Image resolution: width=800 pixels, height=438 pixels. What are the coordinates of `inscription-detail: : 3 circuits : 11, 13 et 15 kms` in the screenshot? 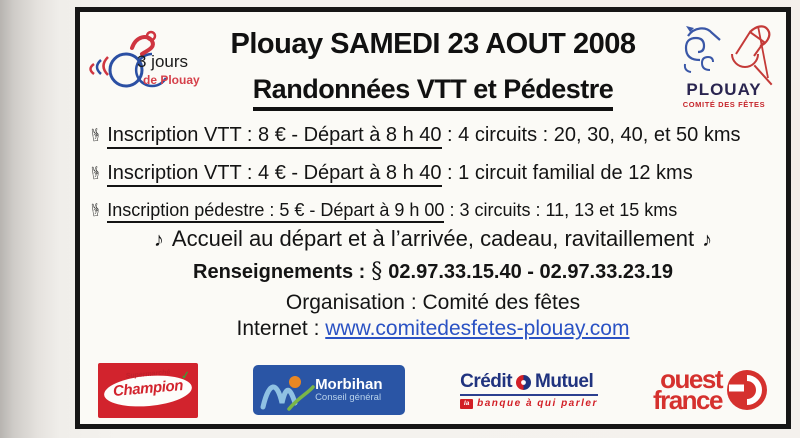 It's located at (561, 210).